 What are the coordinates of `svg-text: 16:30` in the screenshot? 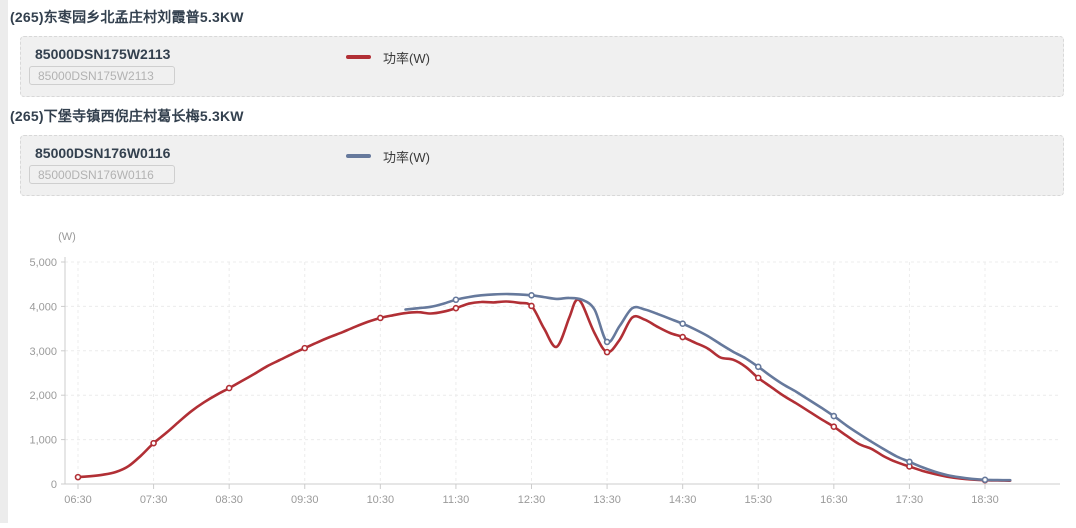 It's located at (834, 500).